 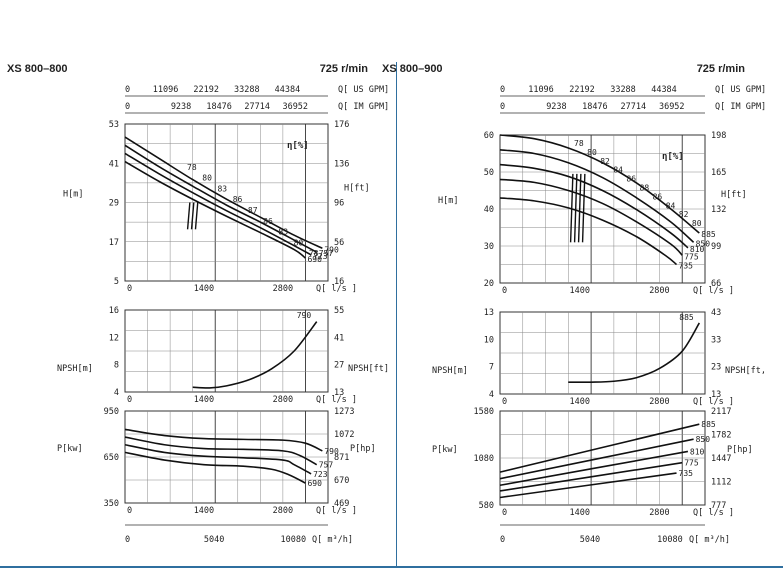 I want to click on power-xunit: Q[ l/s ], so click(x=336, y=511).